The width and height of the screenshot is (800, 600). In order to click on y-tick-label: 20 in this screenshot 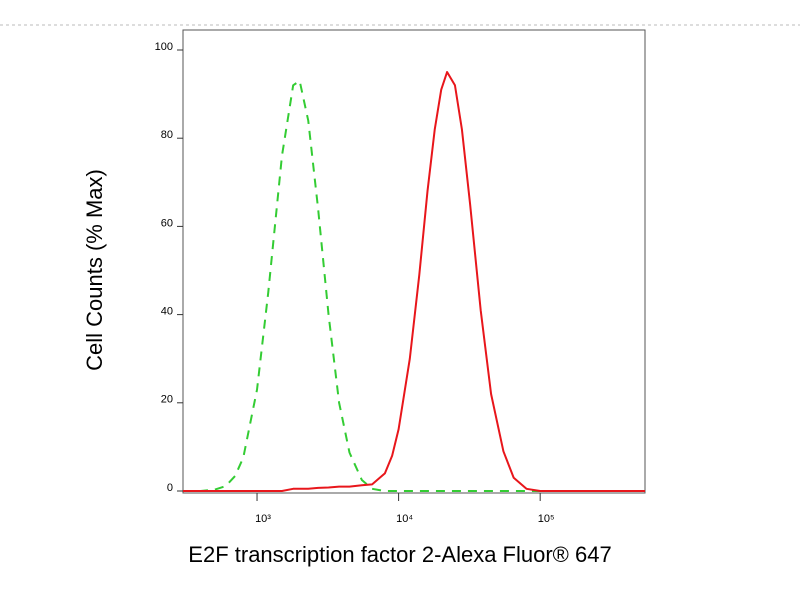, I will do `click(167, 400)`.